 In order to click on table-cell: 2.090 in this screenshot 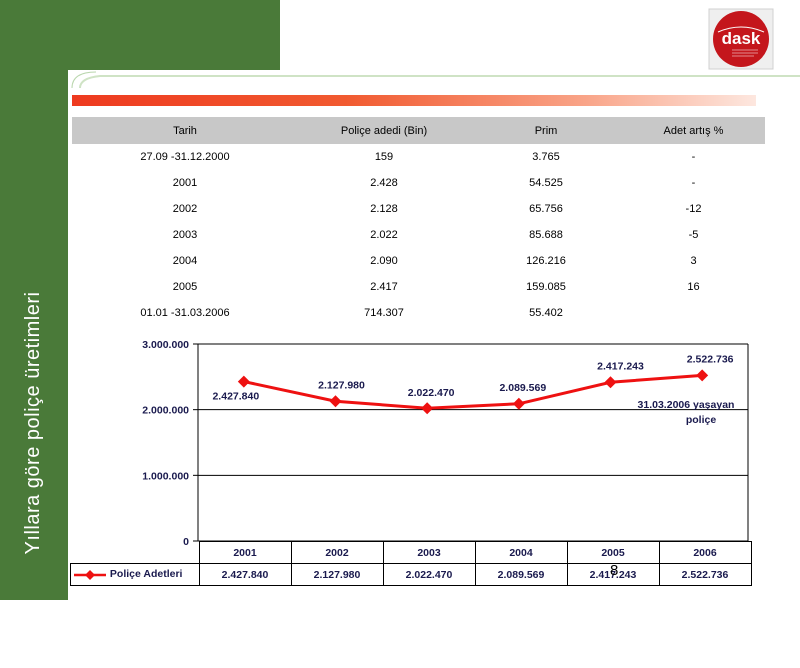, I will do `click(384, 261)`.